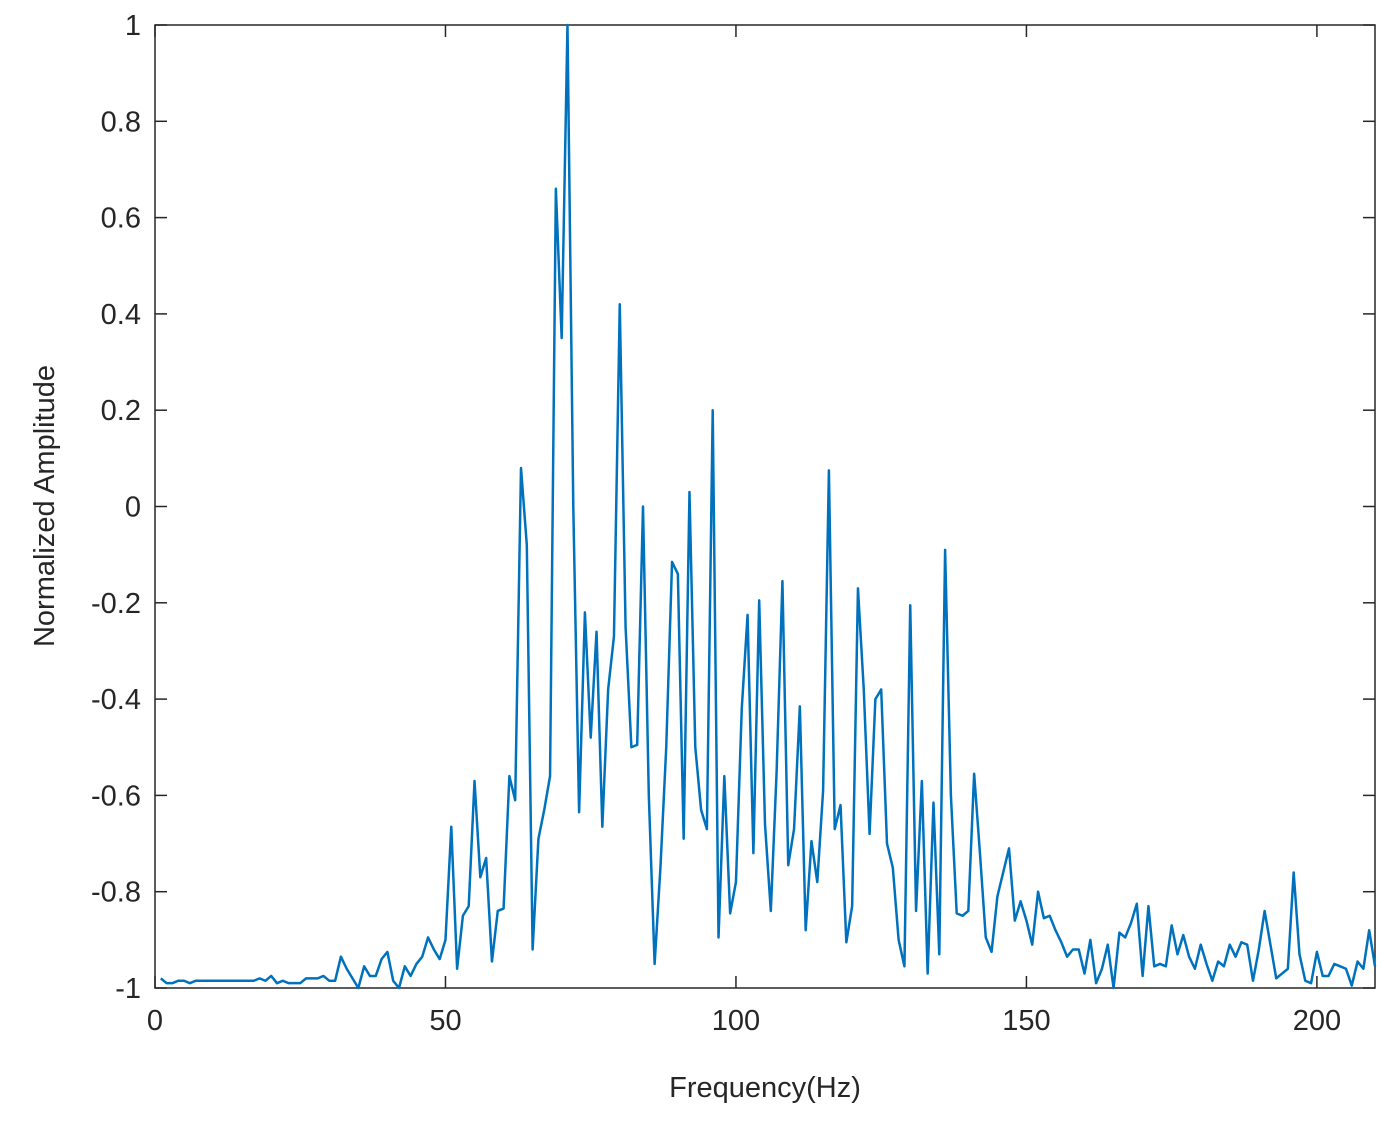  What do you see at coordinates (121, 122) in the screenshot?
I see `y-tick-label: 0.8` at bounding box center [121, 122].